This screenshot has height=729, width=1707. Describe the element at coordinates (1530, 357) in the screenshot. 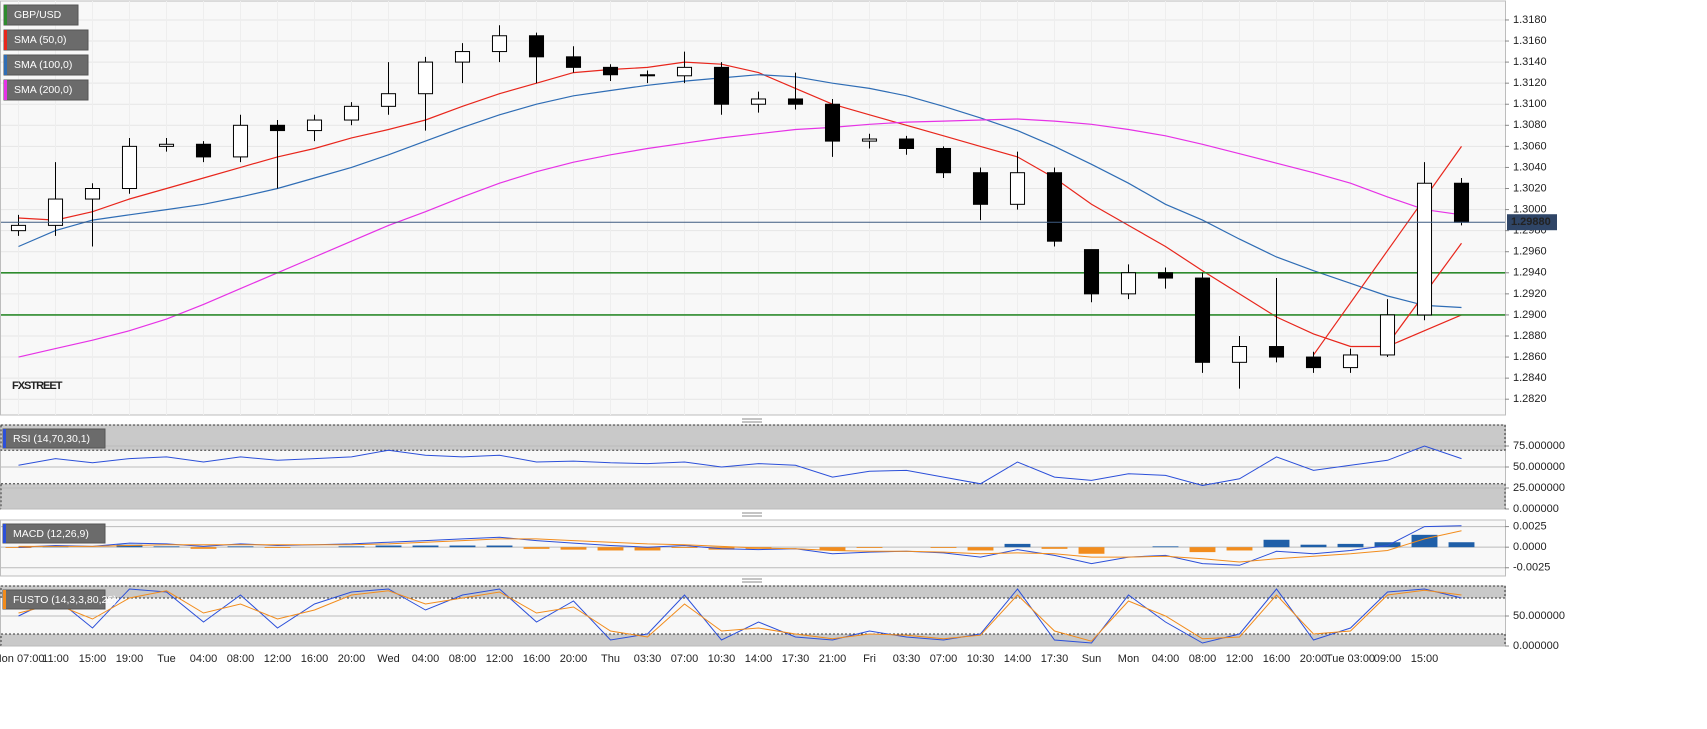

I see `y-tick-label: 1.2860` at that location.